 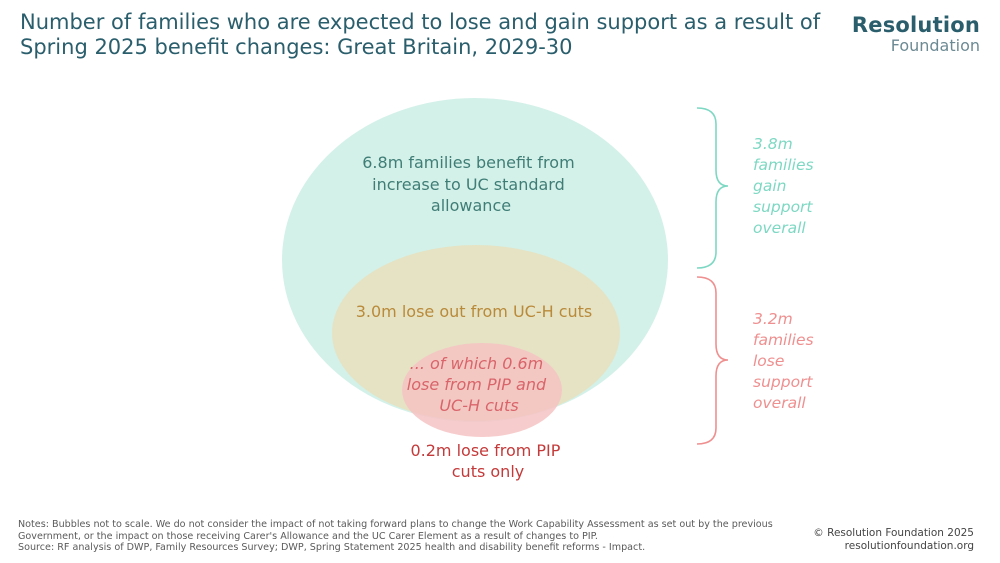 I want to click on lose-bracket, so click(x=712, y=360).